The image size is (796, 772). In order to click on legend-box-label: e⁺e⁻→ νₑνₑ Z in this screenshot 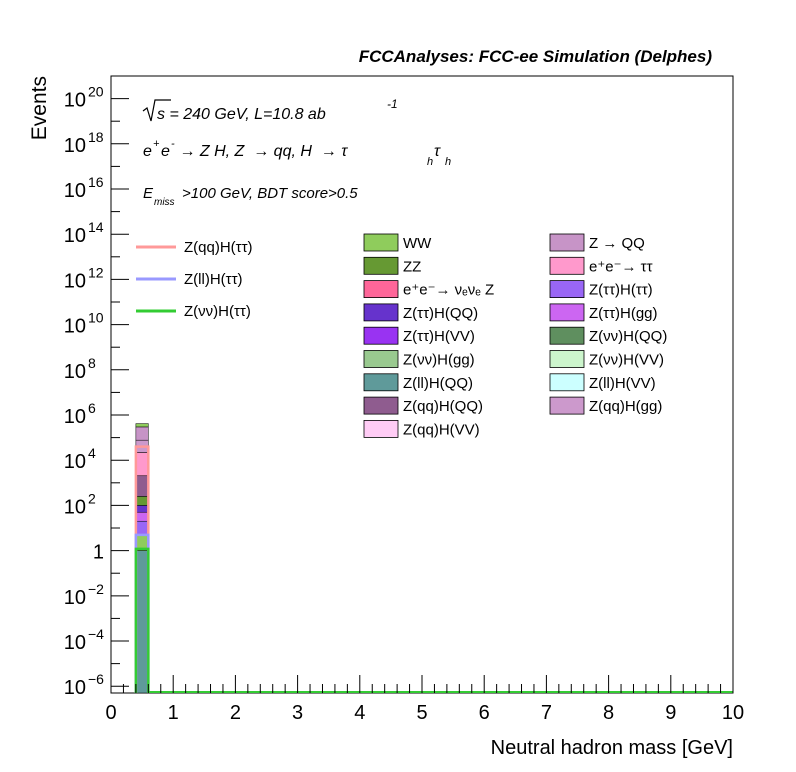, I will do `click(448, 290)`.